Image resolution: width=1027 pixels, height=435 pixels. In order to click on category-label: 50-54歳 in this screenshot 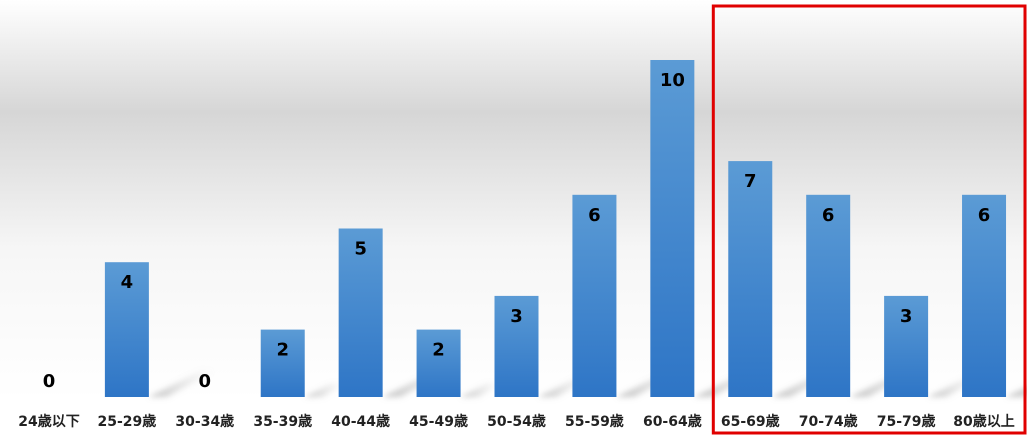, I will do `click(516, 421)`.